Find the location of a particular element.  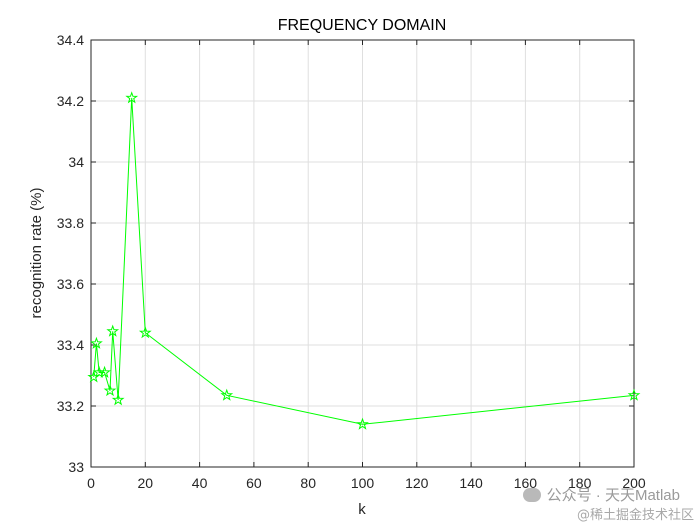

x-axis-label: k is located at coordinates (362, 509).